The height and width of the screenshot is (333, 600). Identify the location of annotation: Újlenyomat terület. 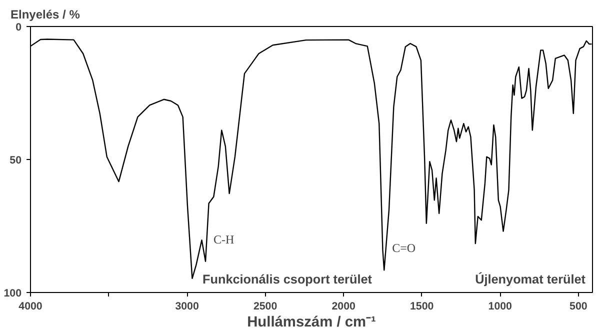
(530, 279).